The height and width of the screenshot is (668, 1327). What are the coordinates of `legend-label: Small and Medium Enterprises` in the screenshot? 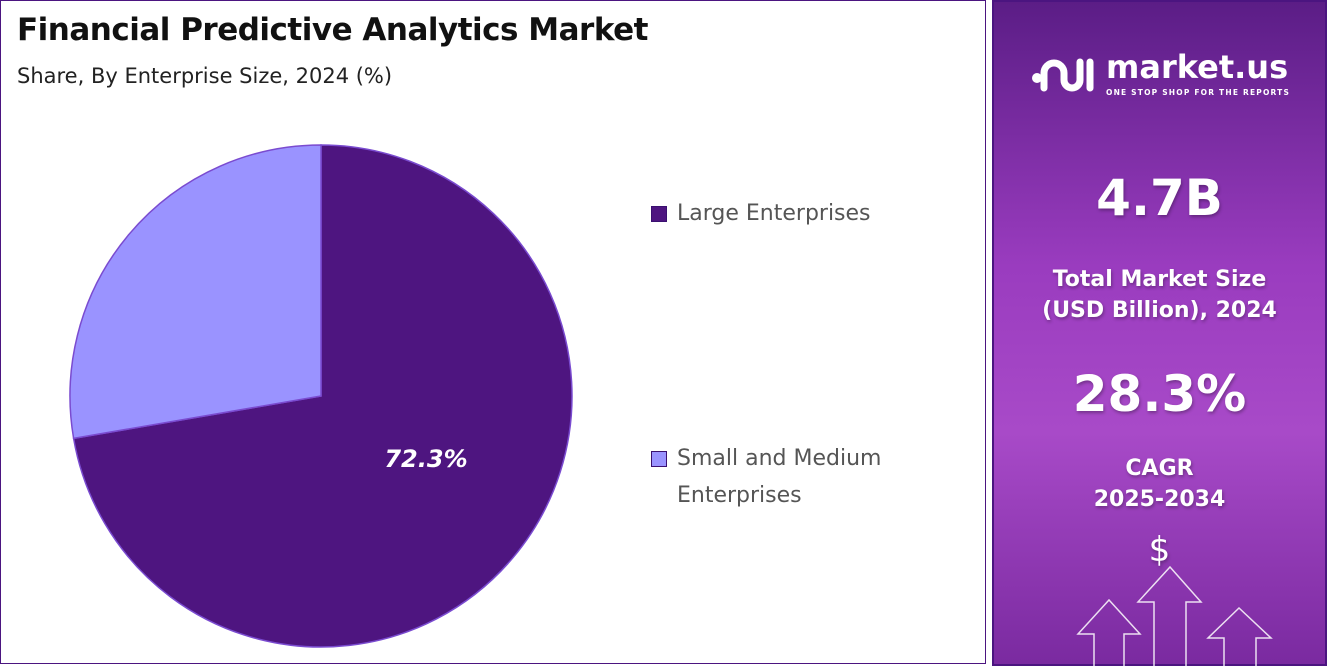 It's located at (779, 477).